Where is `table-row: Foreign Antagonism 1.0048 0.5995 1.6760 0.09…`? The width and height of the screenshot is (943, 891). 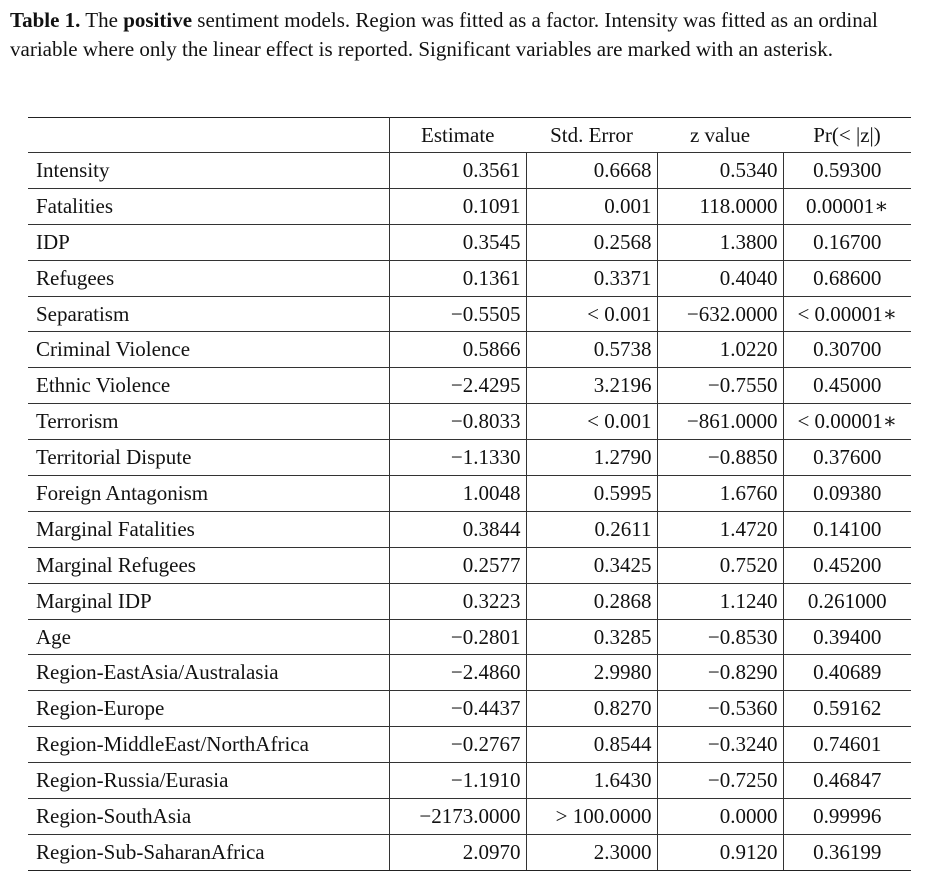
table-row: Foreign Antagonism 1.0048 0.5995 1.6760 0.09… is located at coordinates (469, 493).